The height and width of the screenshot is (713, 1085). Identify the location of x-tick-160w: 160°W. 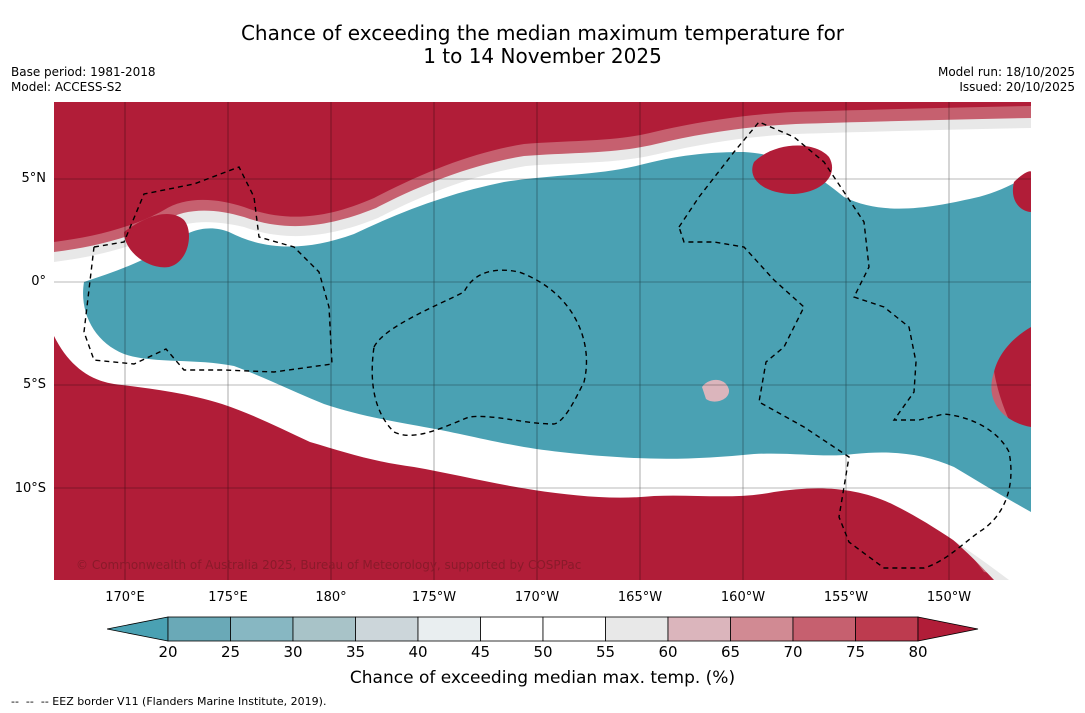
(743, 597).